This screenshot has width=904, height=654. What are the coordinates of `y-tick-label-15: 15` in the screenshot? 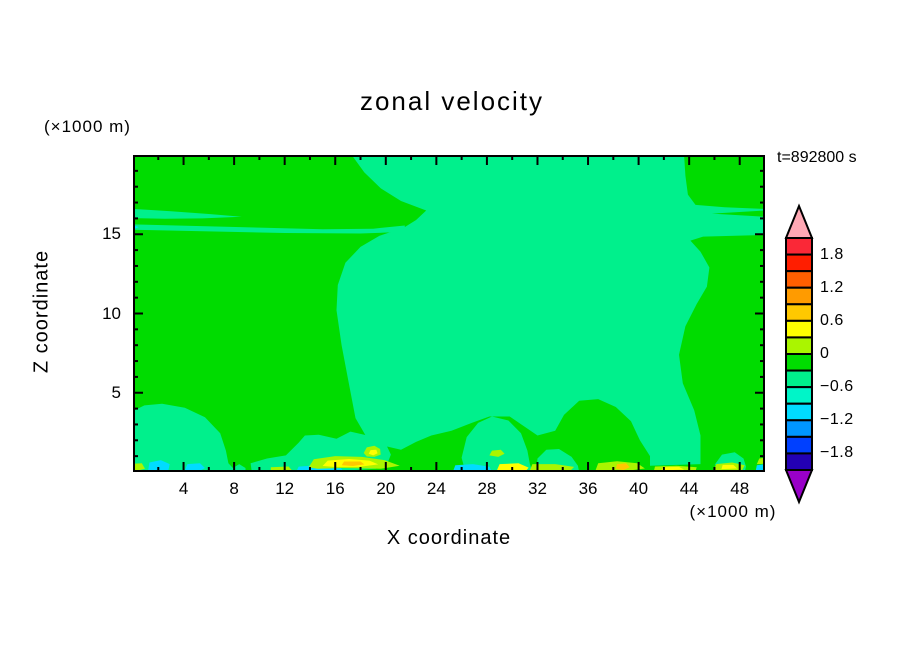 It's located at (111, 234).